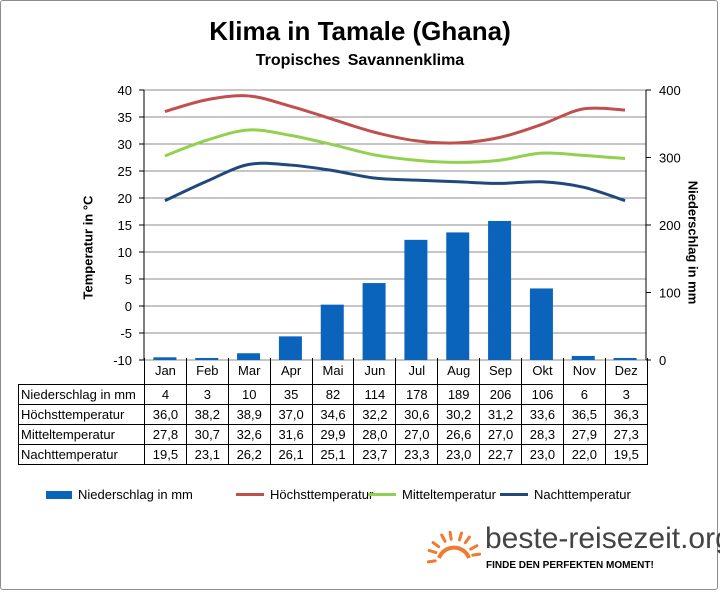 This screenshot has height=592, width=720. Describe the element at coordinates (165, 371) in the screenshot. I see `category-label: Jan` at that location.